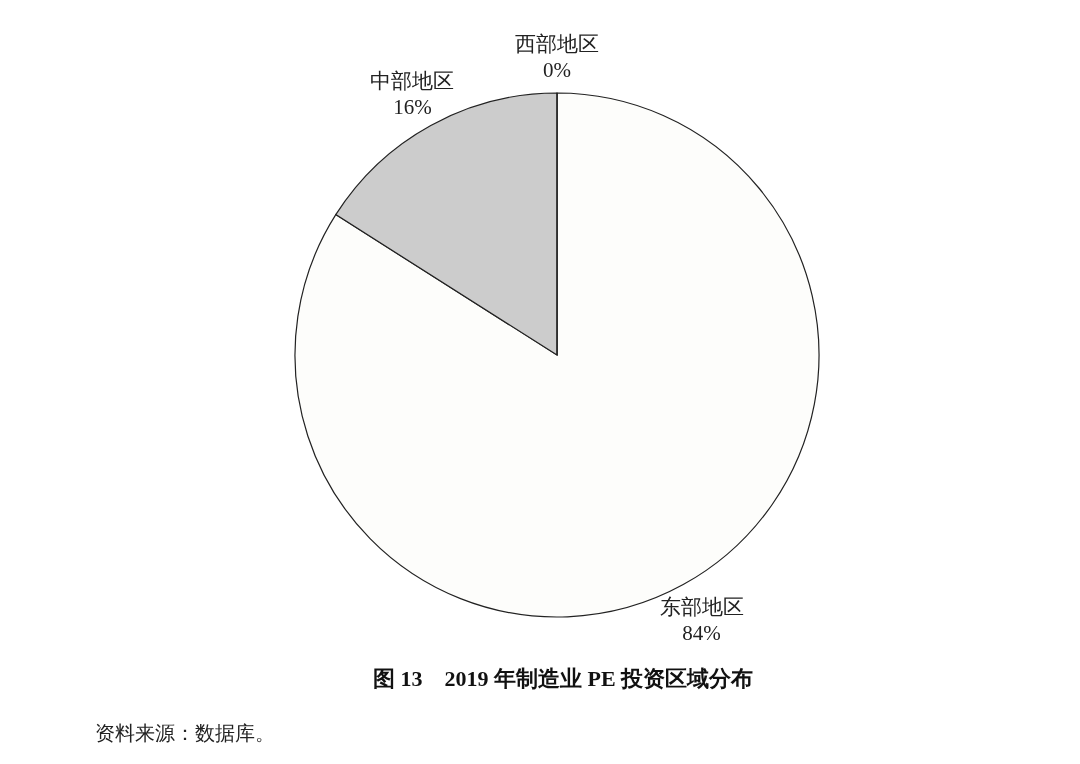  I want to click on slice-label: 东部地区, so click(701, 606).